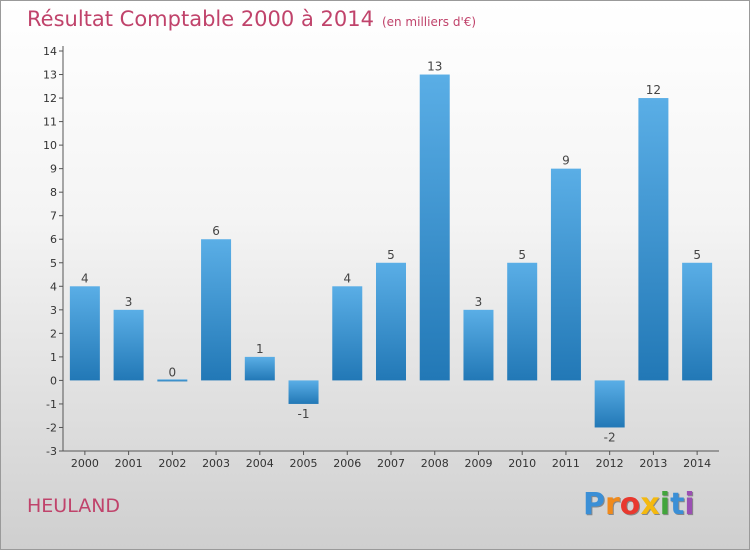  Describe the element at coordinates (566, 161) in the screenshot. I see `data-label: 9` at that location.